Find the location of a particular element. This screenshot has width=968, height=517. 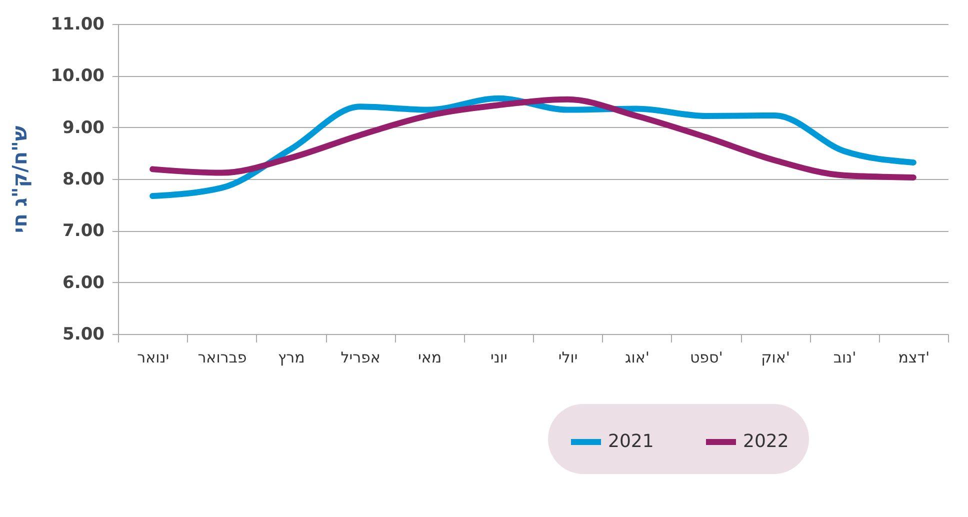

x-tick-label: אפריל is located at coordinates (360, 357).